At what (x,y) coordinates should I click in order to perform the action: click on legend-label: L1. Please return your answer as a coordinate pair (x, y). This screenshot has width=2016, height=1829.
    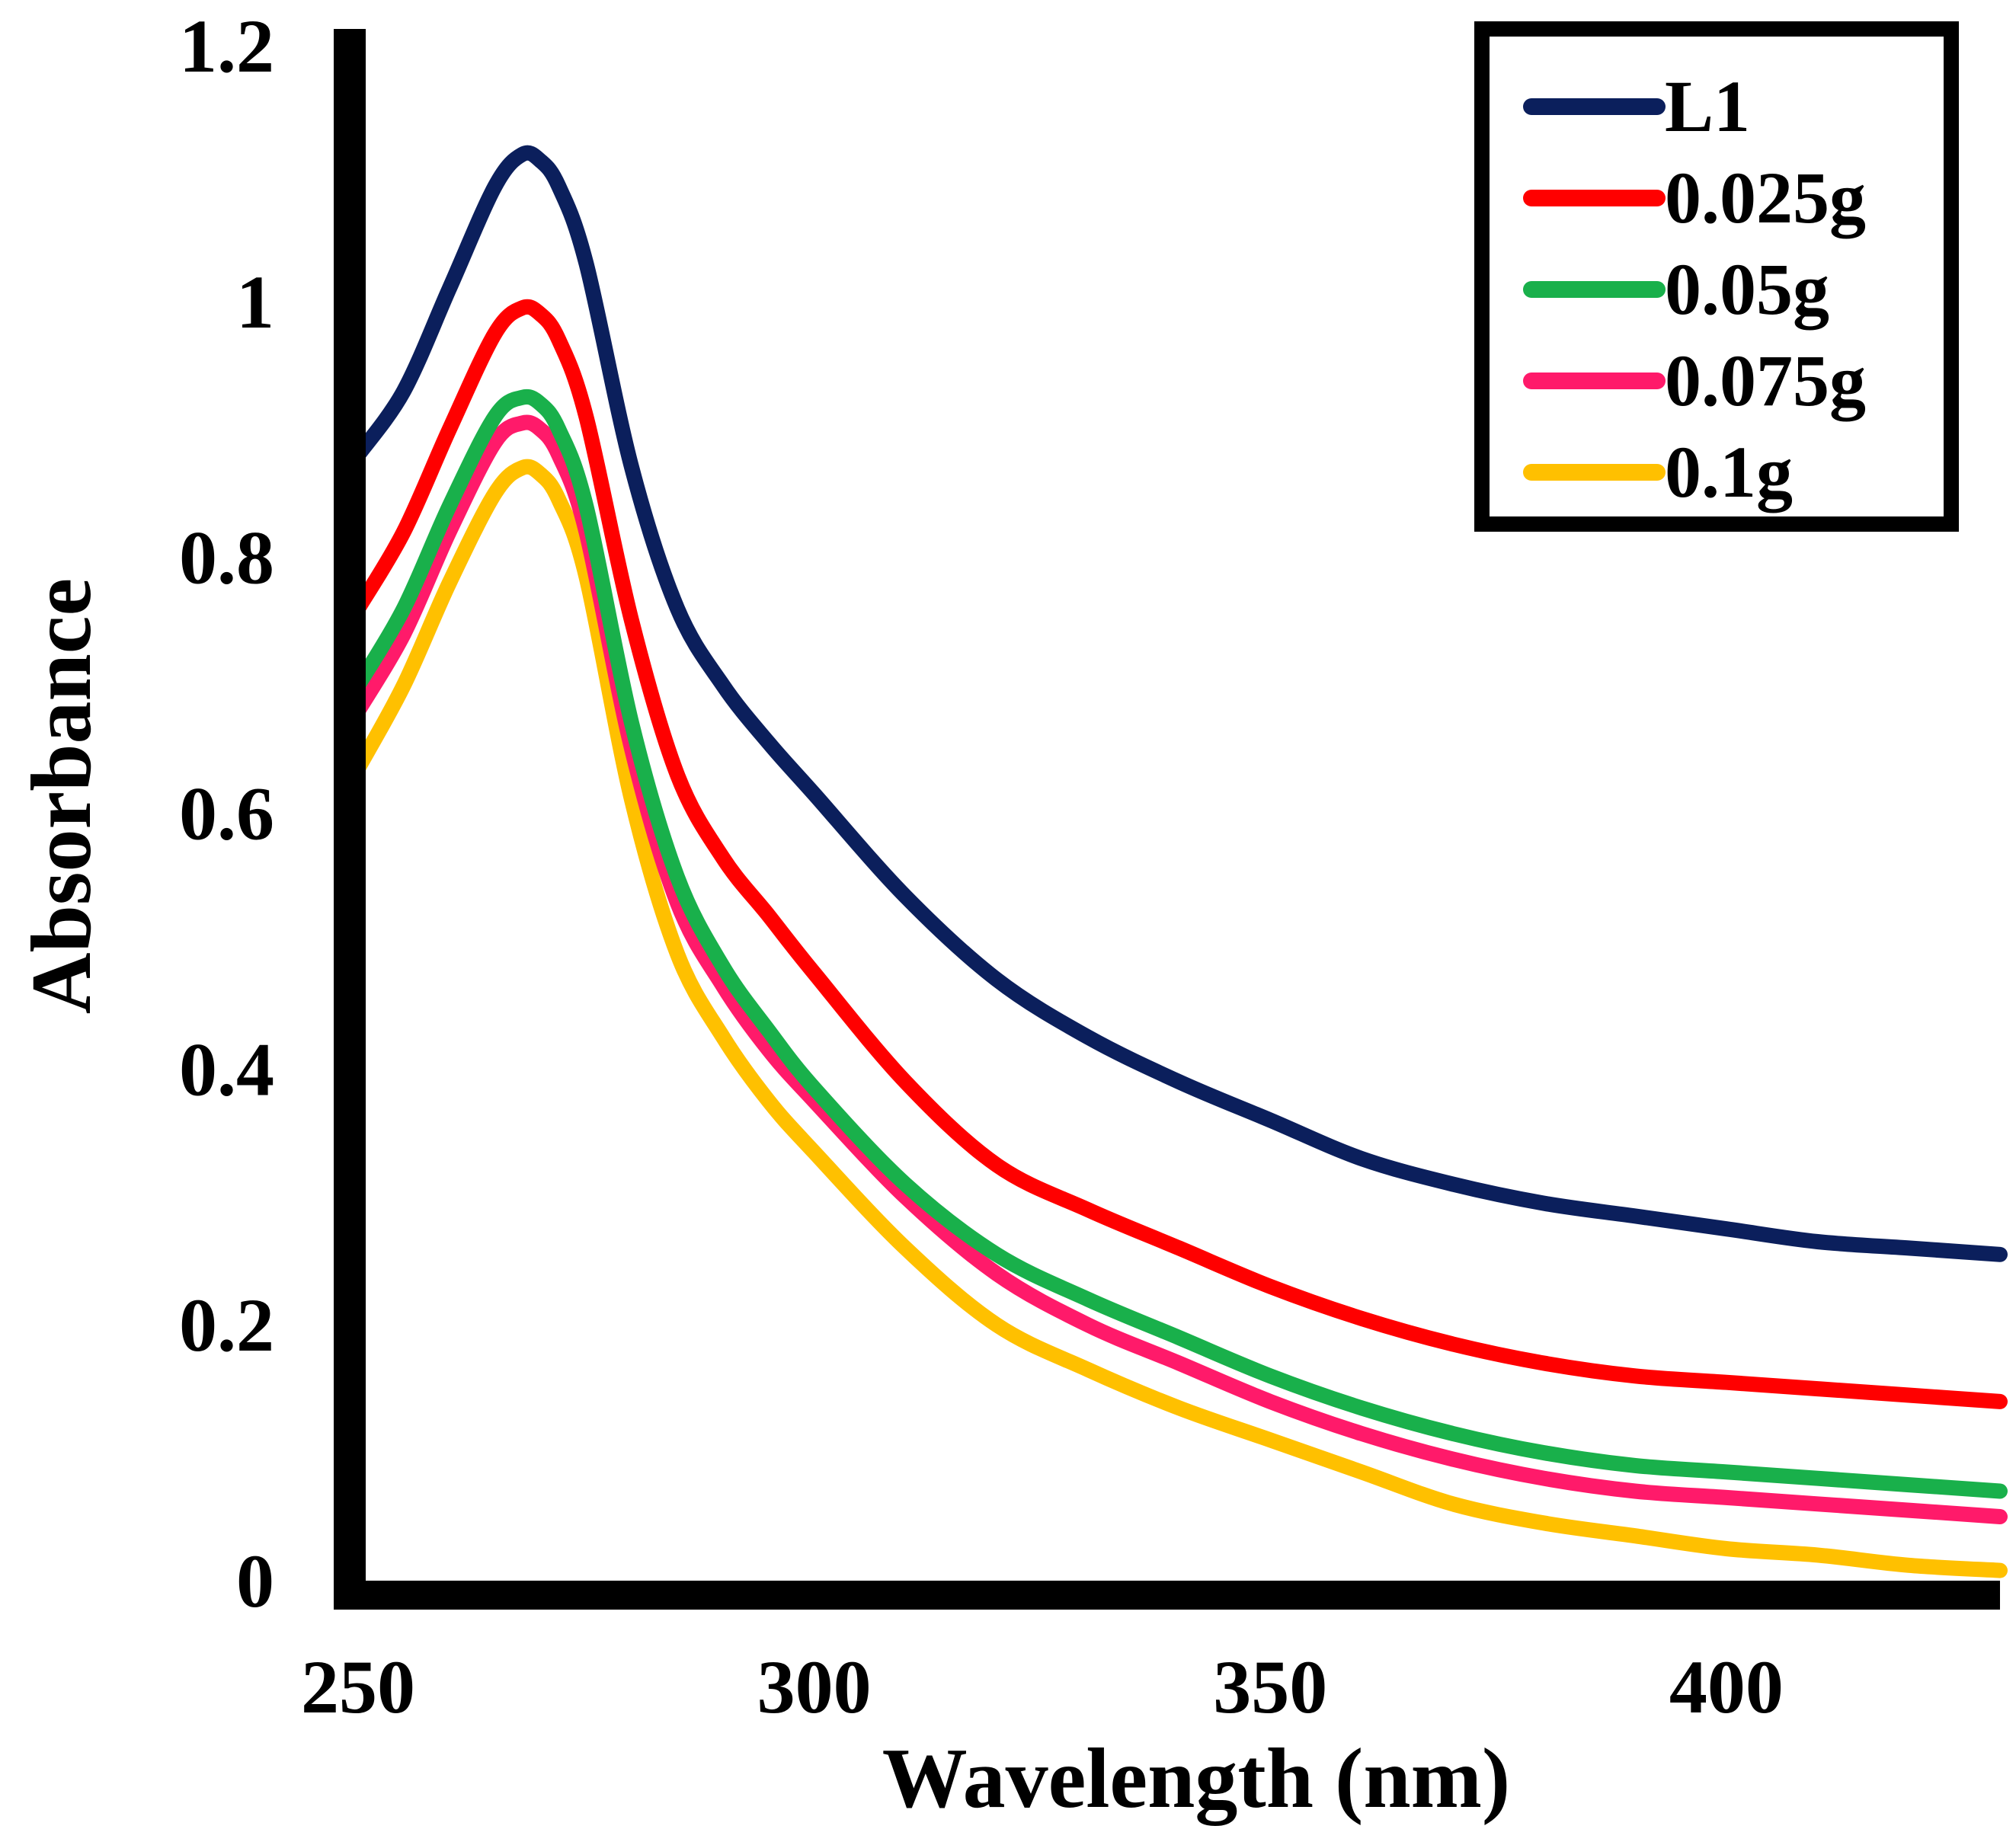
    Looking at the image, I should click on (1707, 106).